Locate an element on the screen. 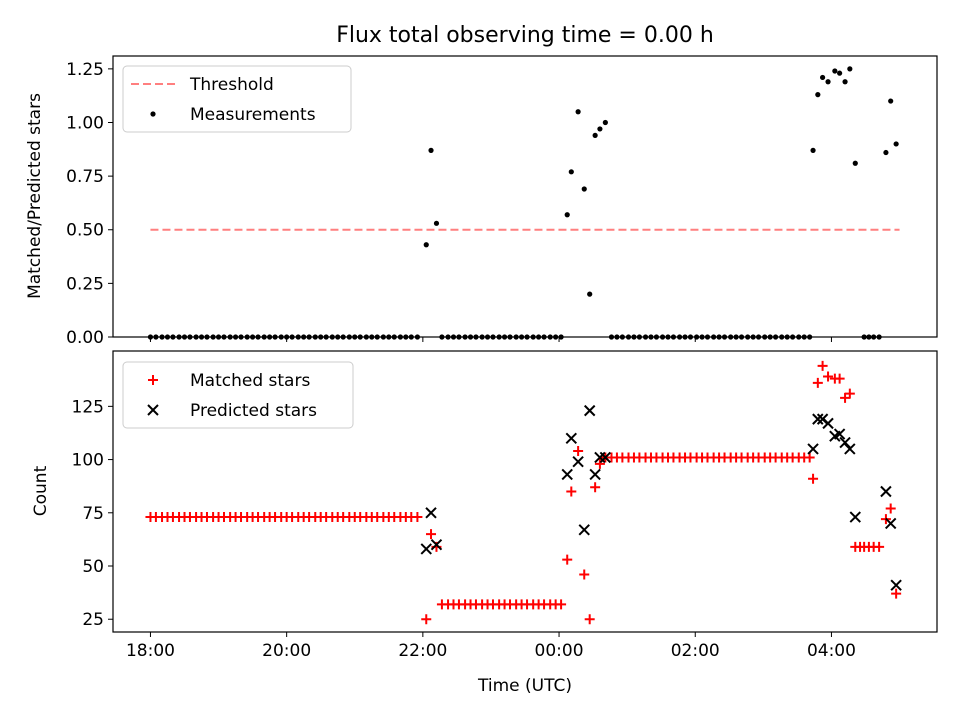 The image size is (960, 720). bottom-legend: Matched stars Predicted stars is located at coordinates (238, 395).